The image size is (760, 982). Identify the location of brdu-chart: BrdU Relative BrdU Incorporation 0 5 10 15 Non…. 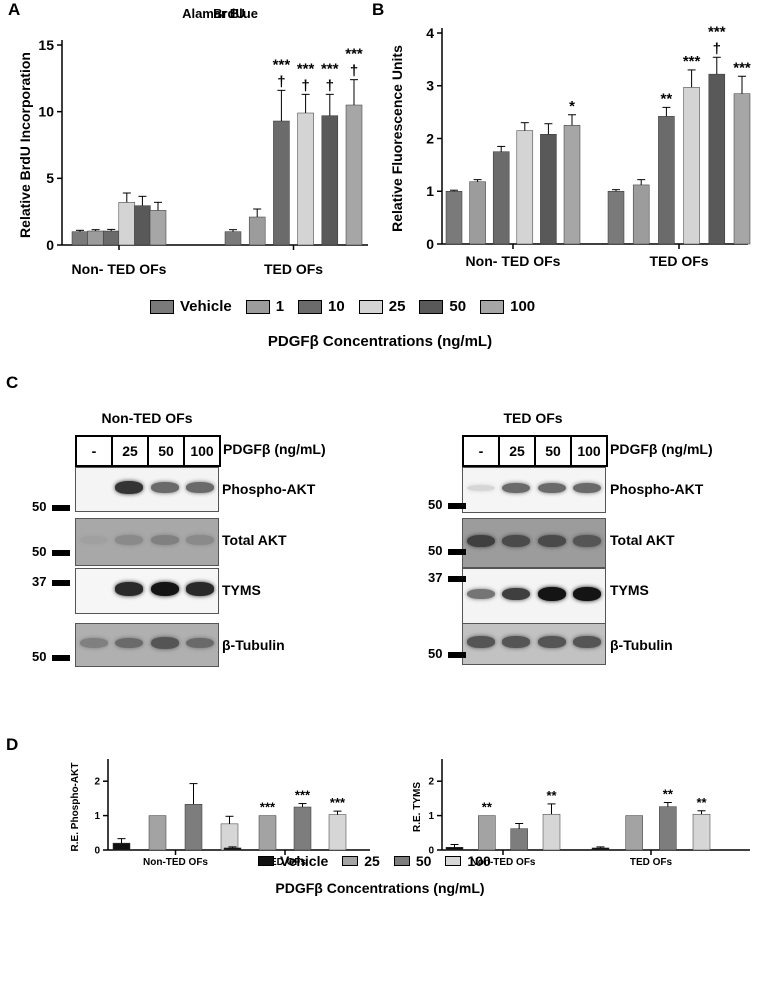
(192, 141).